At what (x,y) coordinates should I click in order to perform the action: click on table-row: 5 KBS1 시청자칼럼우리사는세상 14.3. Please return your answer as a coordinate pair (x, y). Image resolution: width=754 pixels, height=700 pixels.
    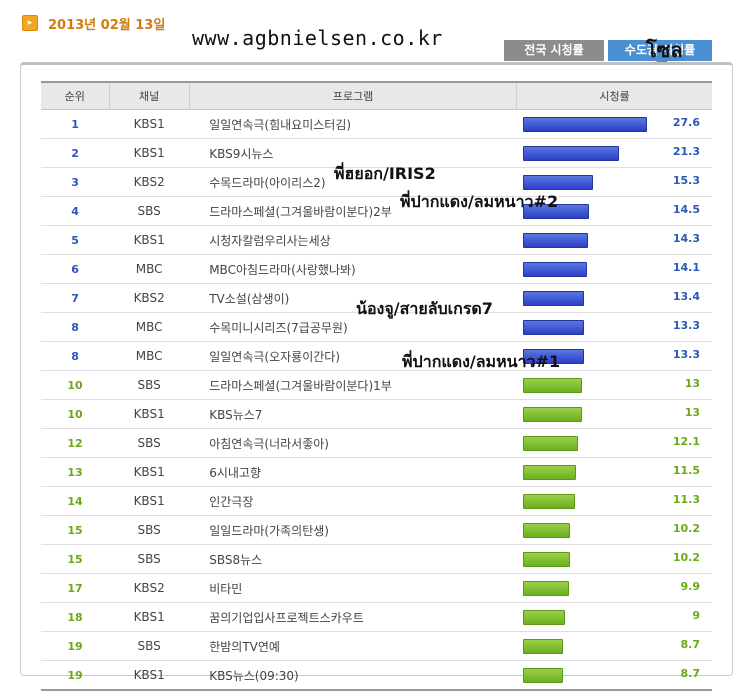
    Looking at the image, I should click on (376, 240).